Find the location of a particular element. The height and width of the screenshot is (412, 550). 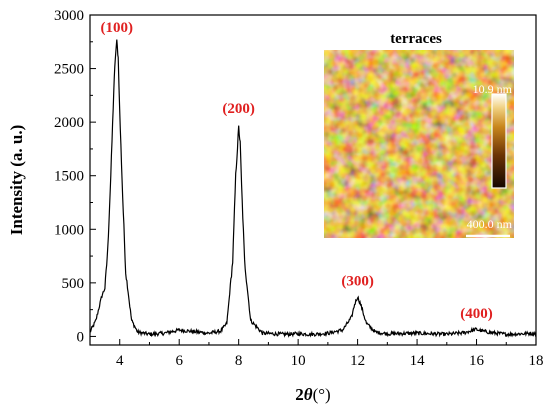

x-tick-label: 18 is located at coordinates (536, 361).